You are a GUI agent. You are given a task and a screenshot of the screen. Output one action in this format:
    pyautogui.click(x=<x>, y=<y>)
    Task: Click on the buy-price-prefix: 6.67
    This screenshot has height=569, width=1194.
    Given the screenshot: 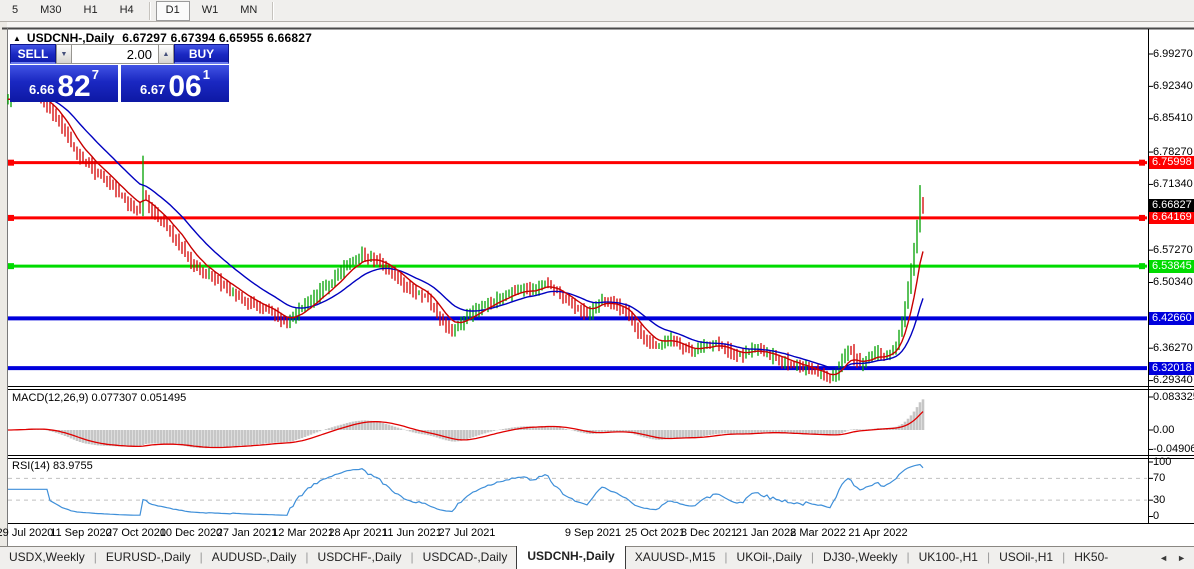 What is the action you would take?
    pyautogui.click(x=153, y=89)
    